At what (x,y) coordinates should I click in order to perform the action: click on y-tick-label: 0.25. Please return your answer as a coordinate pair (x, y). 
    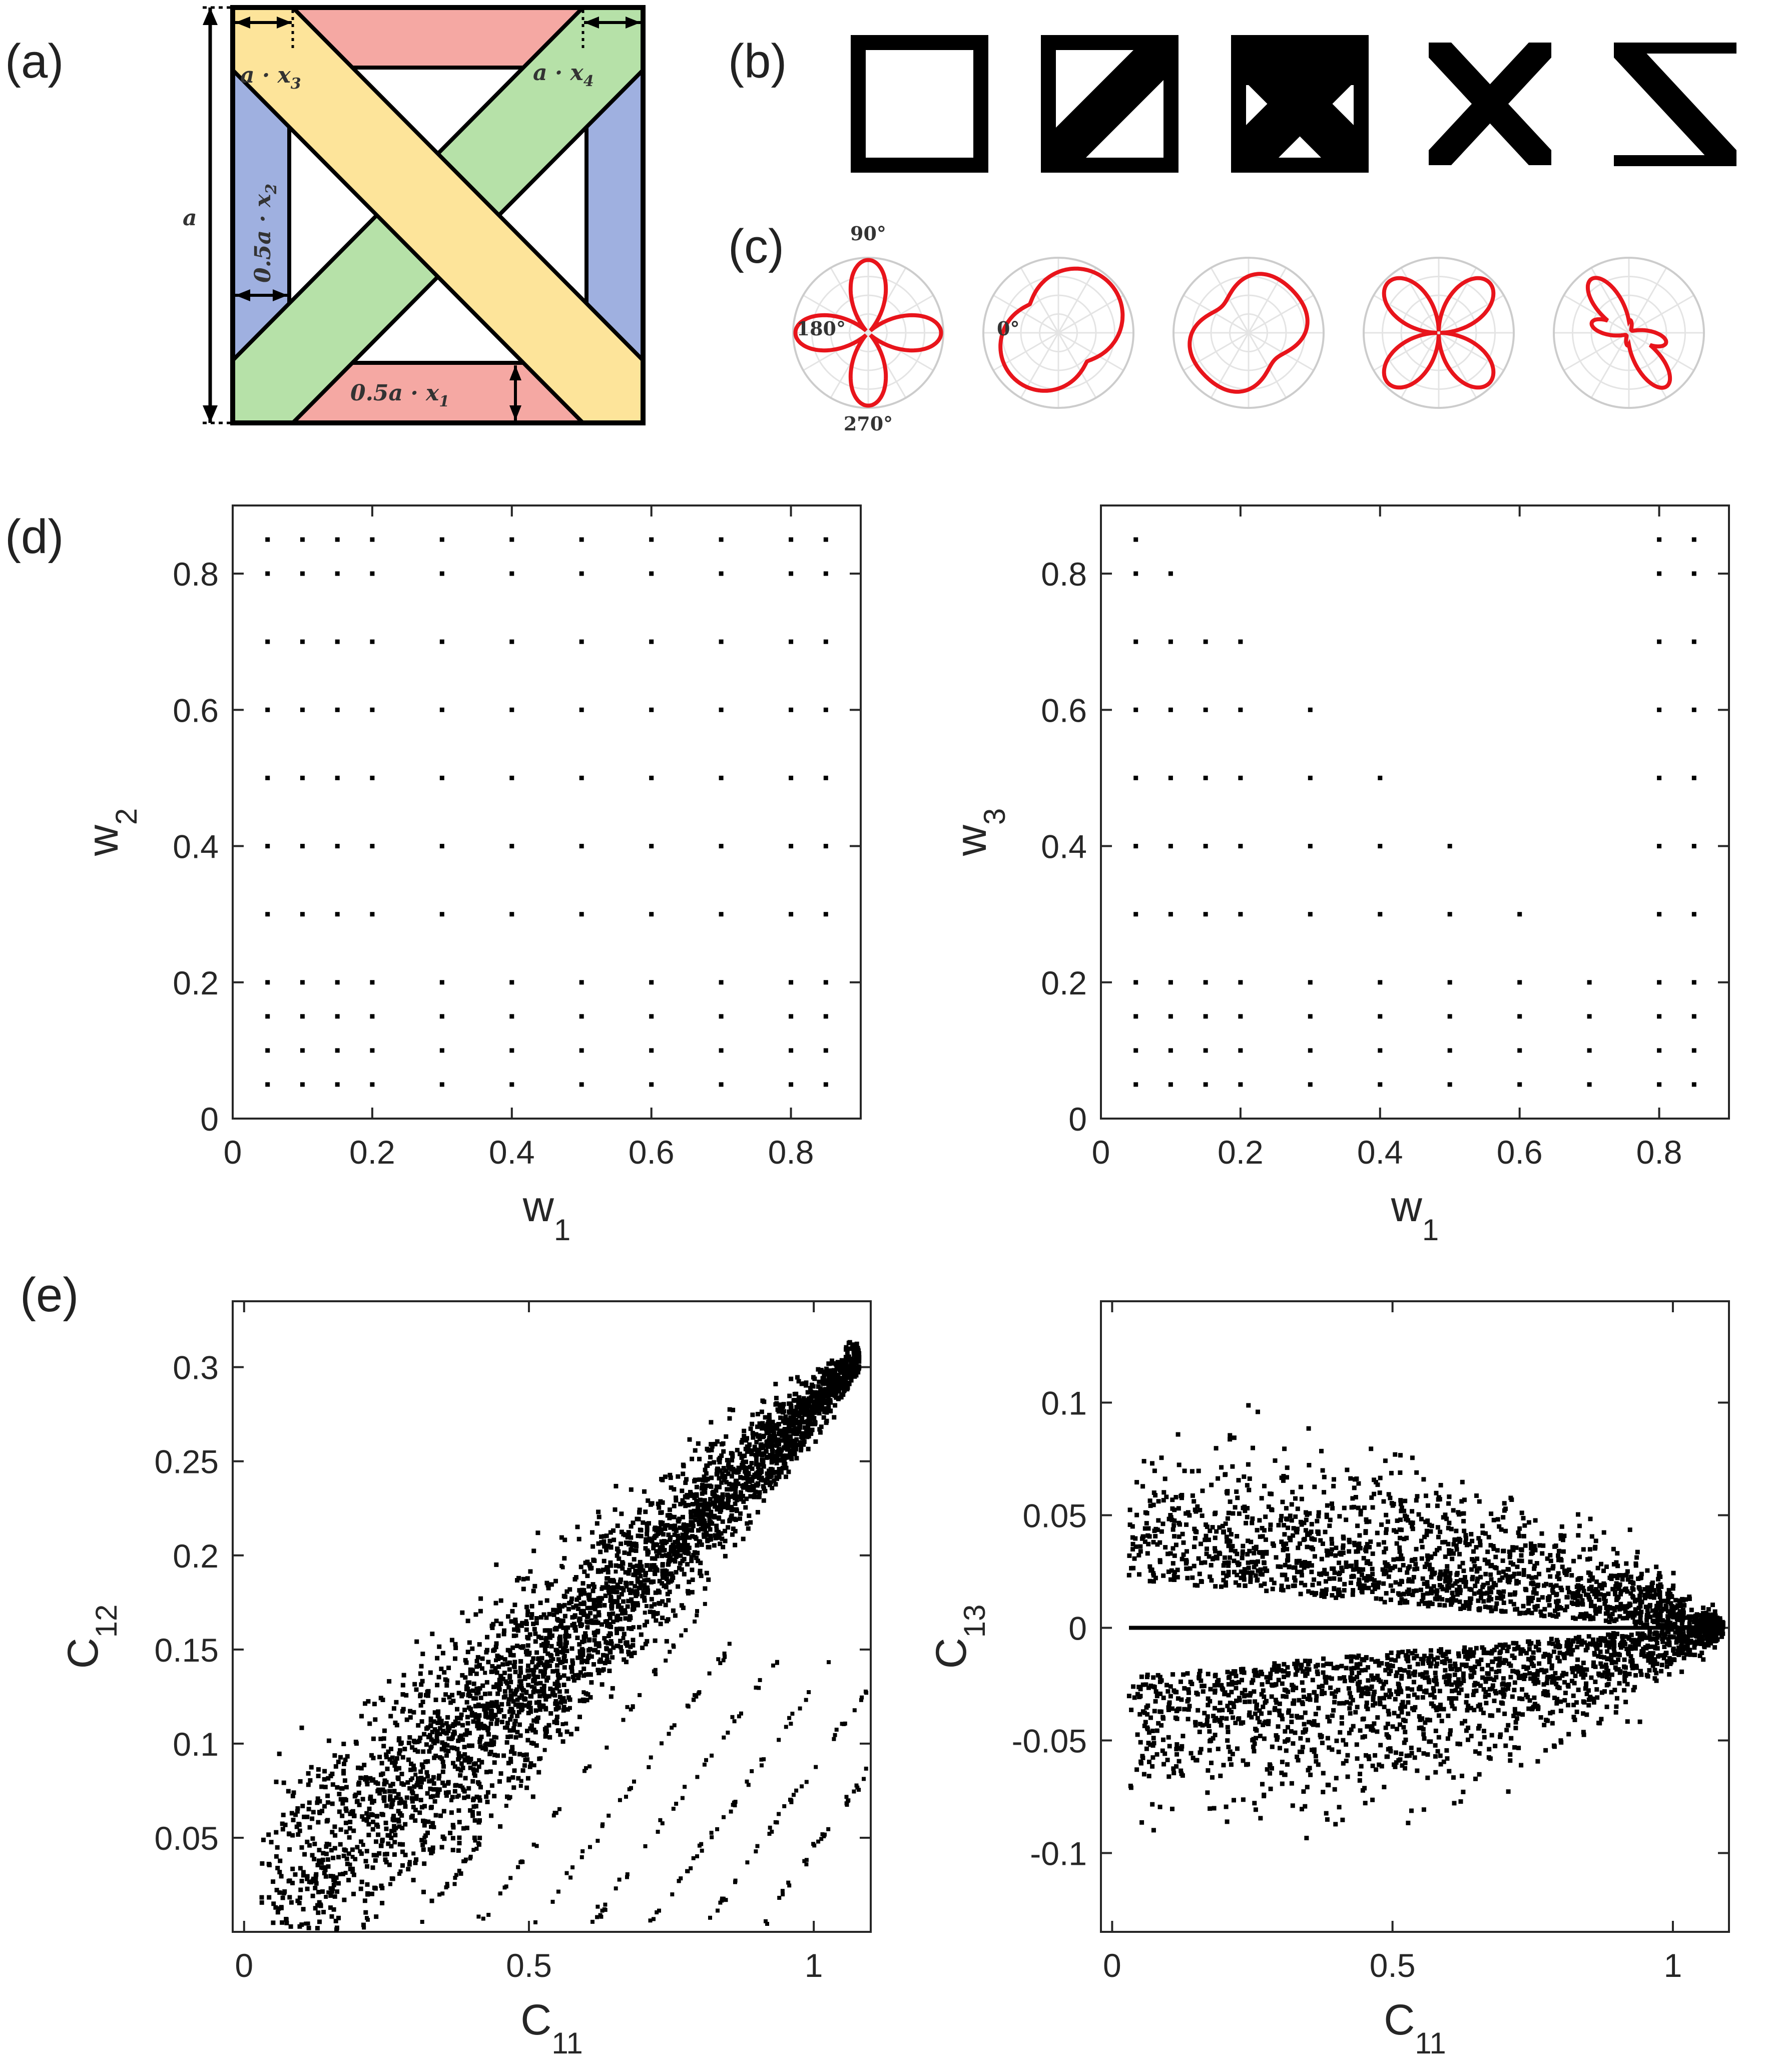
    Looking at the image, I should click on (187, 1461).